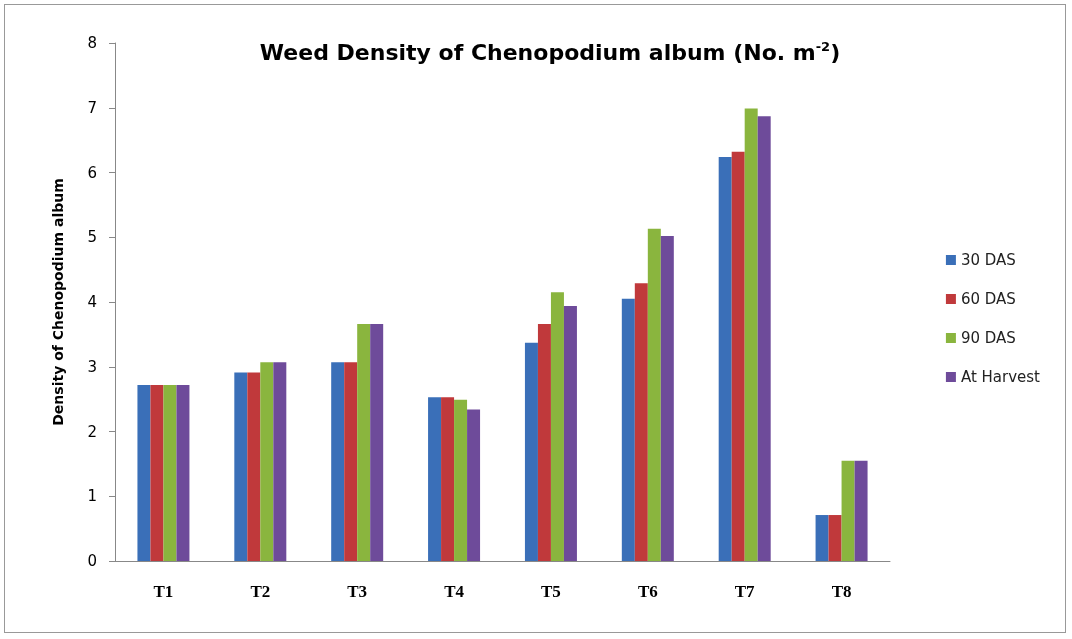  I want to click on legend-label: 30 DAS, so click(988, 260).